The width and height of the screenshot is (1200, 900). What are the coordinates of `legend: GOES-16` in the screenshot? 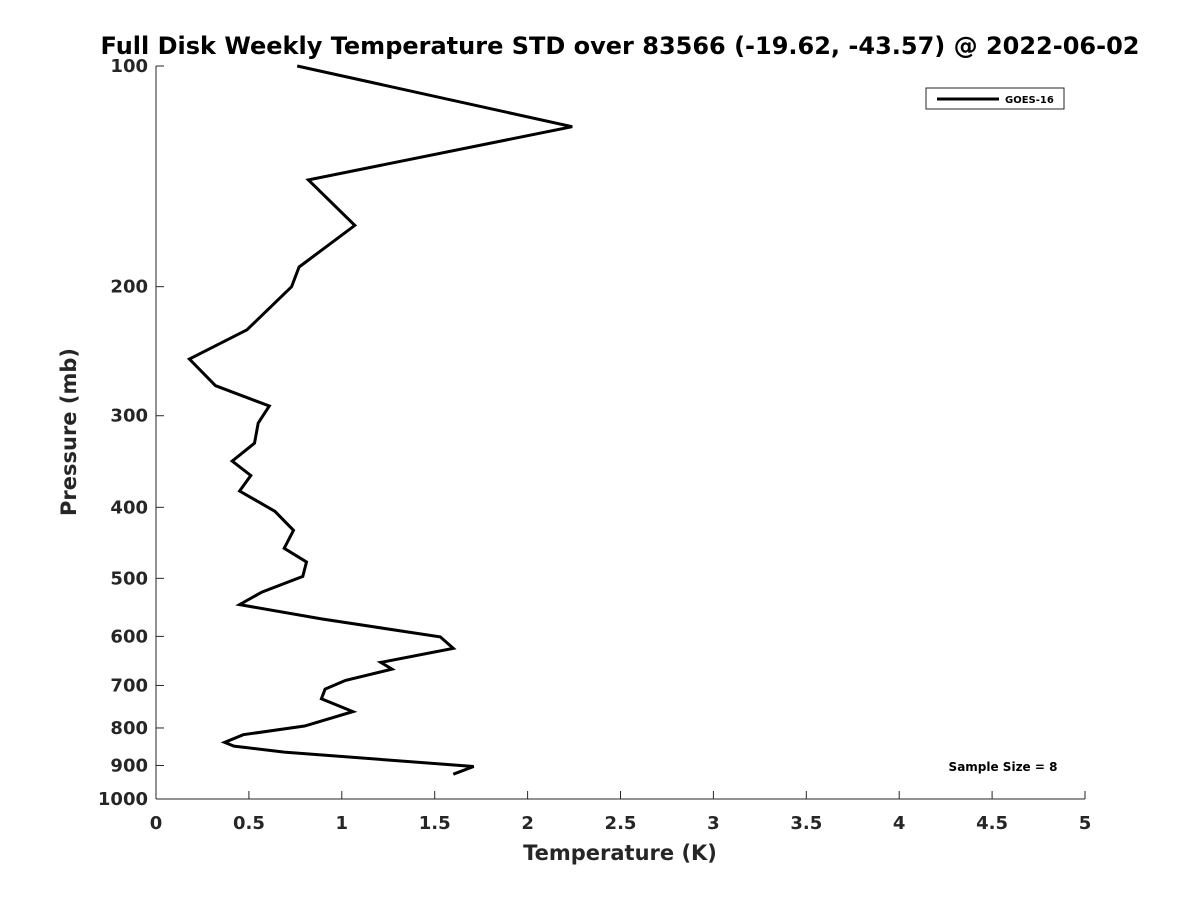 It's located at (995, 98).